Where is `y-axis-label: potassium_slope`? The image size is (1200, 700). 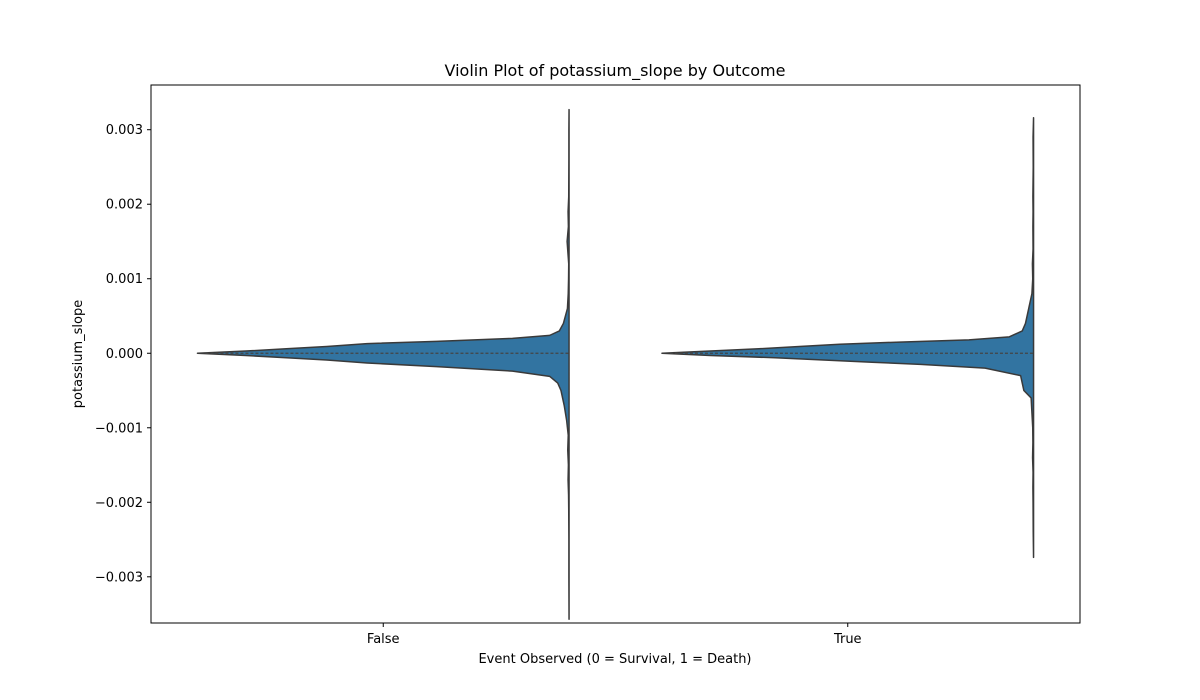
y-axis-label: potassium_slope is located at coordinates (78, 354).